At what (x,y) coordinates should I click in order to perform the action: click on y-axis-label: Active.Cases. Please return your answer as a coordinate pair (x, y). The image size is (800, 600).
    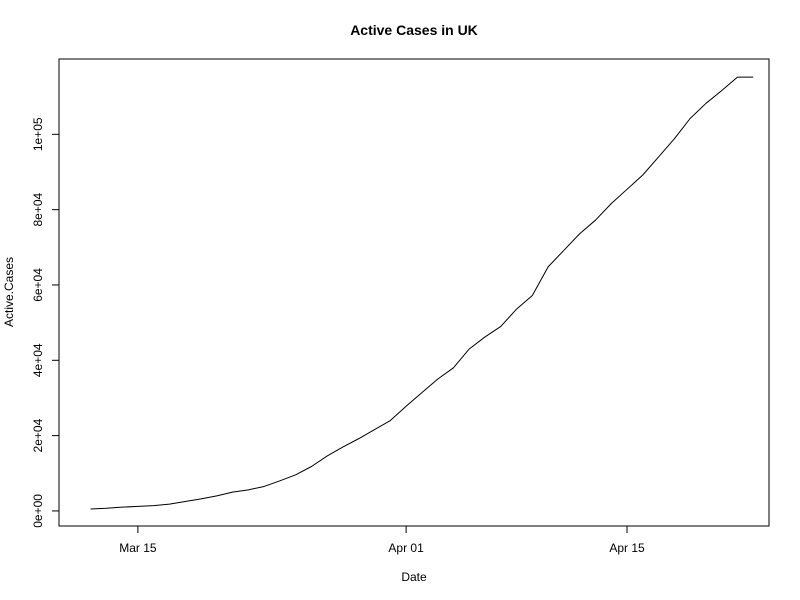
    Looking at the image, I should click on (9, 292).